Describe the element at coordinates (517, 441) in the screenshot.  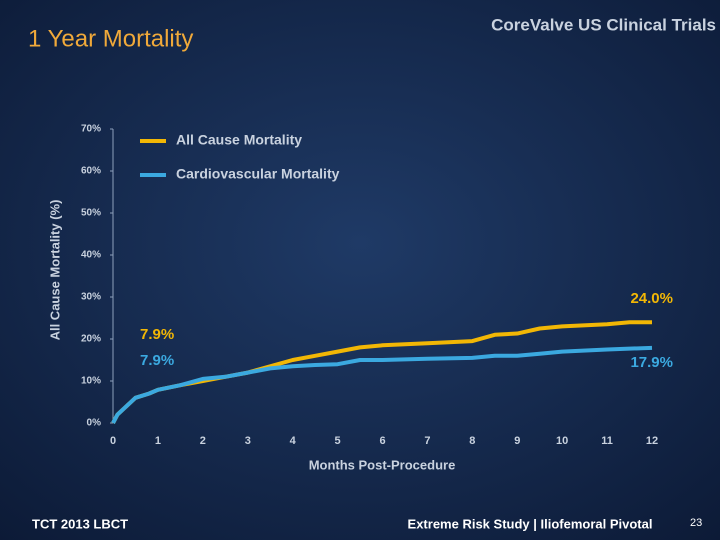
I see `x-tick-label: 9` at that location.